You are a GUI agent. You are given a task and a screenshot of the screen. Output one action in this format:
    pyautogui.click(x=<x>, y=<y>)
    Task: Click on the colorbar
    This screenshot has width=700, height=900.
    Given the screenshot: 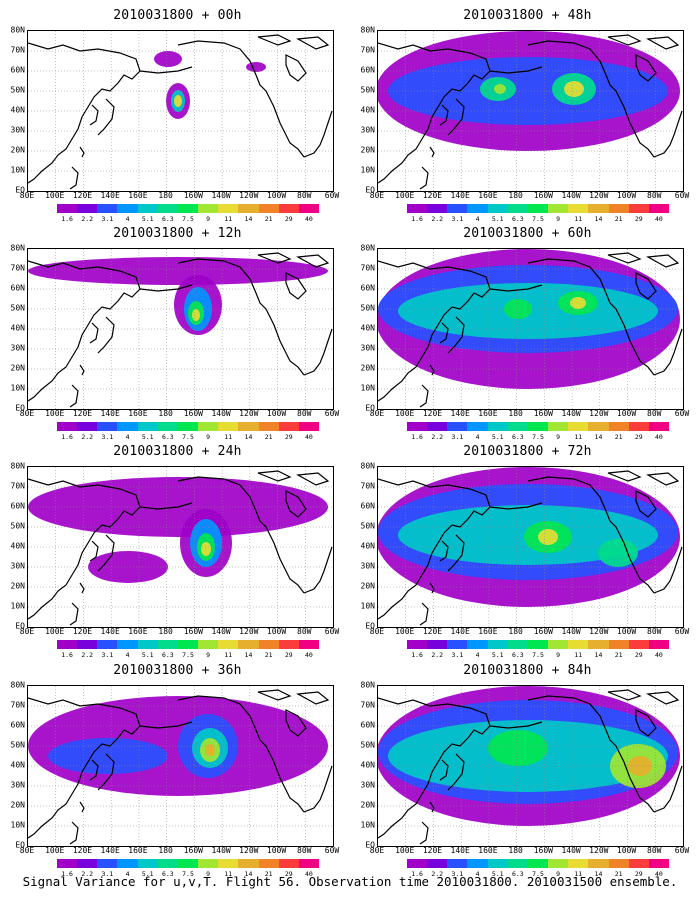 What is the action you would take?
    pyautogui.click(x=538, y=208)
    